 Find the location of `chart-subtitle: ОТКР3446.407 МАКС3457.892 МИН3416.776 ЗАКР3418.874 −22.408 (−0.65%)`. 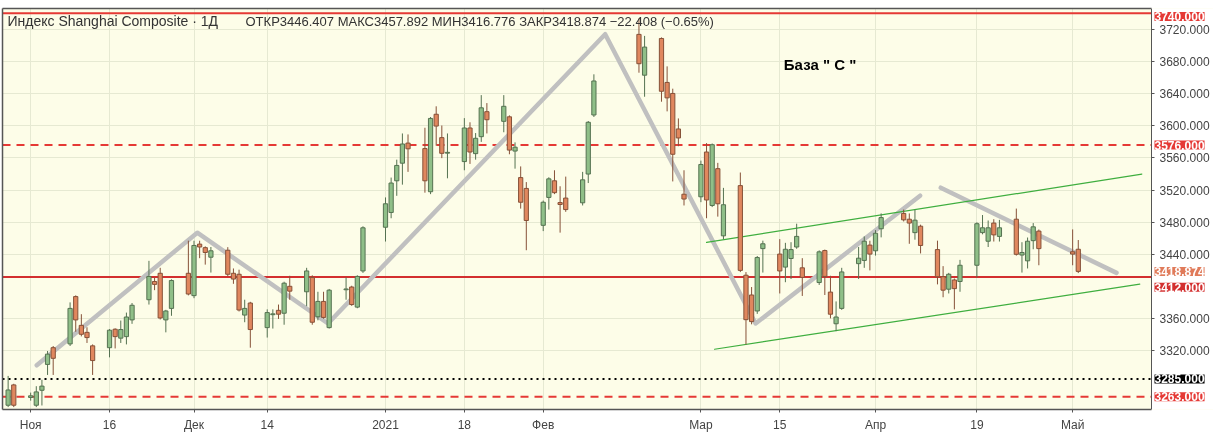

chart-subtitle: ОТКР3446.407 МАКС3457.892 МИН3416.776 ЗАКР3418.874 −22.408 (−0.65%) is located at coordinates (479, 21).